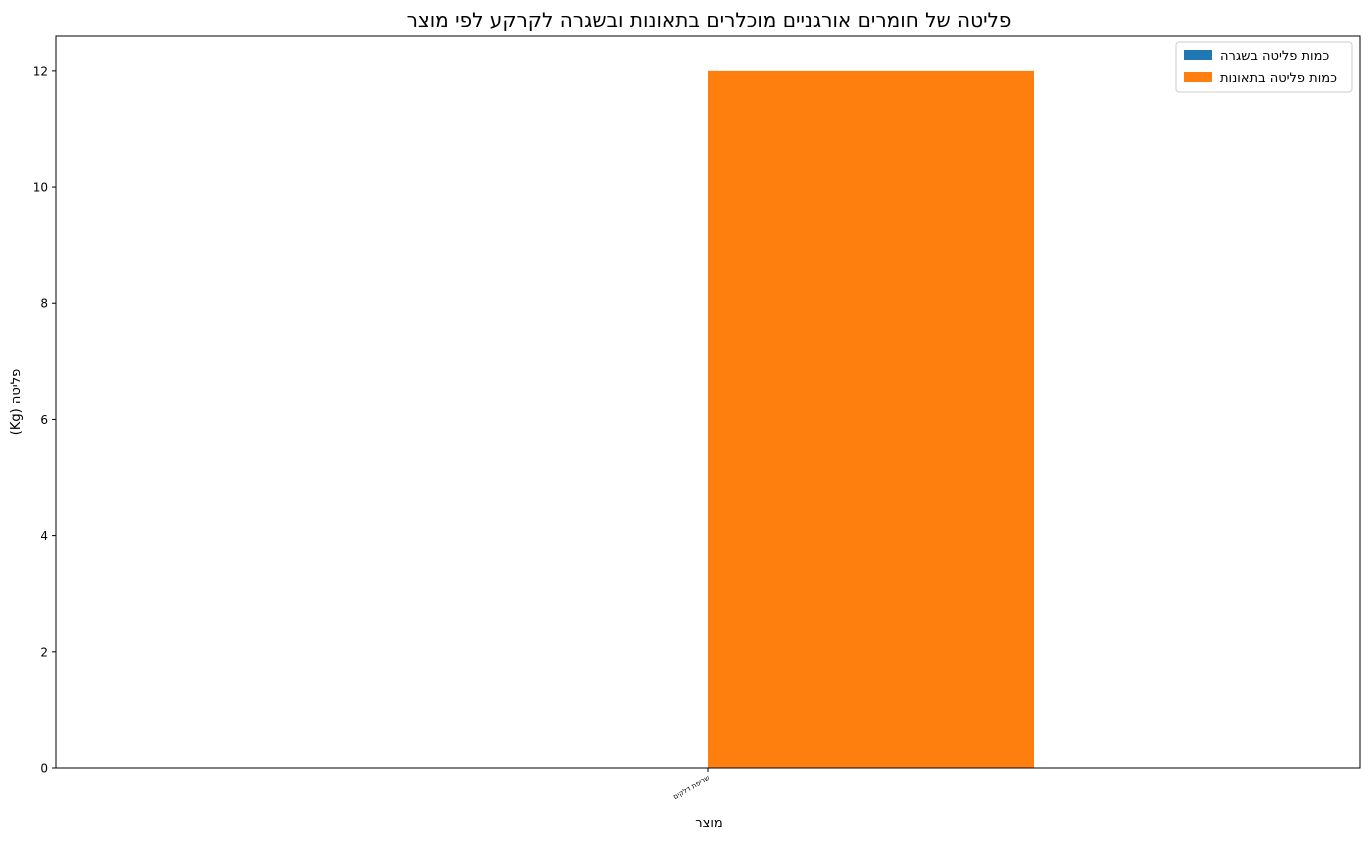  I want to click on x-axis-label: מוצר, so click(708, 823).